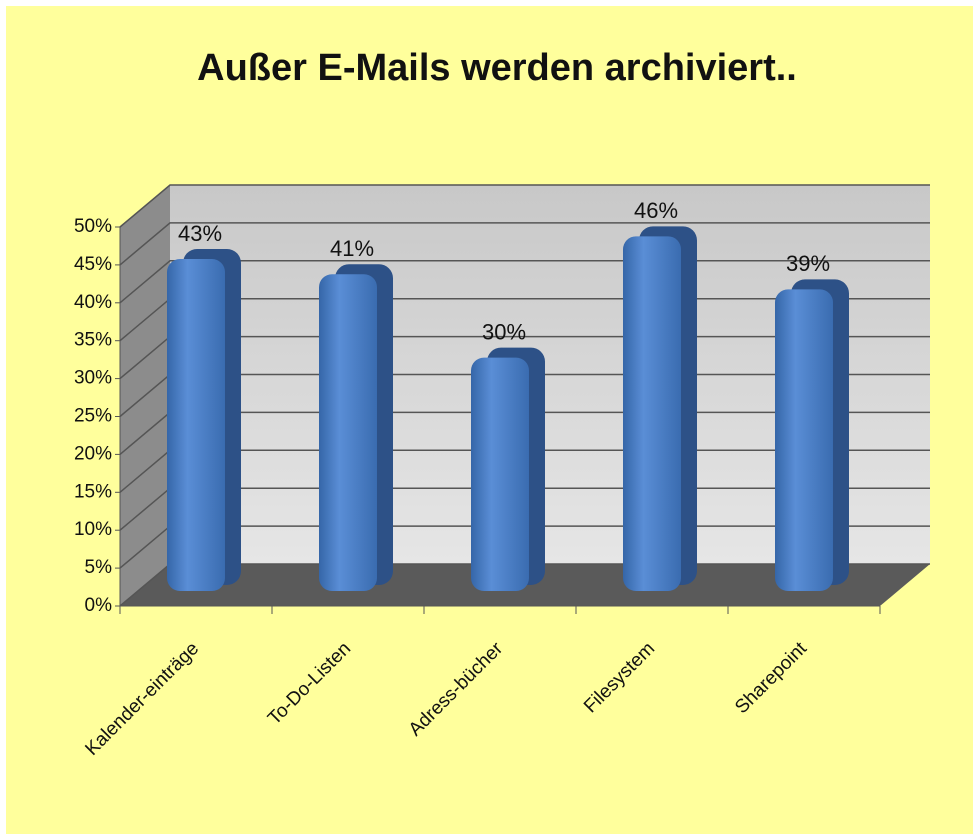 This screenshot has height=840, width=979. I want to click on y-tick-label: 5%, so click(99, 567).